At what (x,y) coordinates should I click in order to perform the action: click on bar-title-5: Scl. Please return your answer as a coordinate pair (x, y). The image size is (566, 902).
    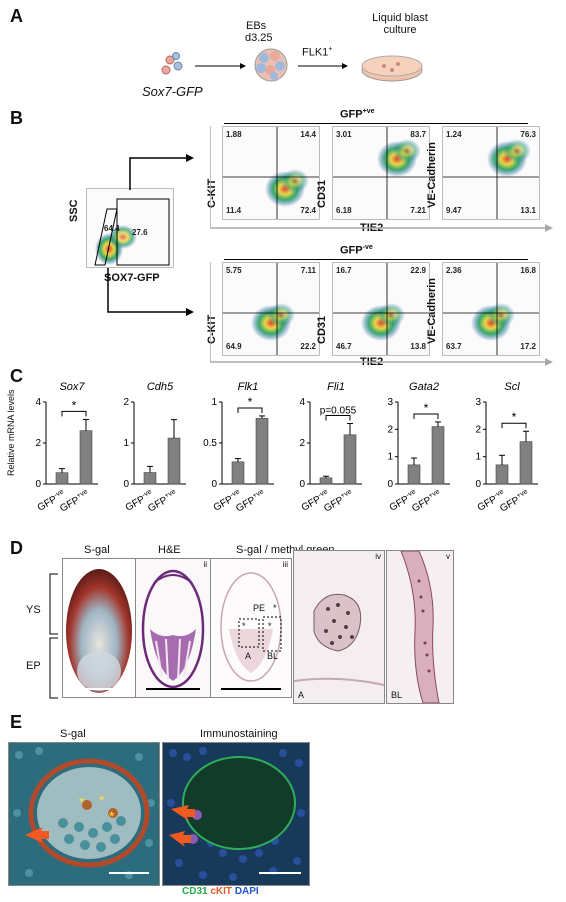
    Looking at the image, I should click on (512, 387).